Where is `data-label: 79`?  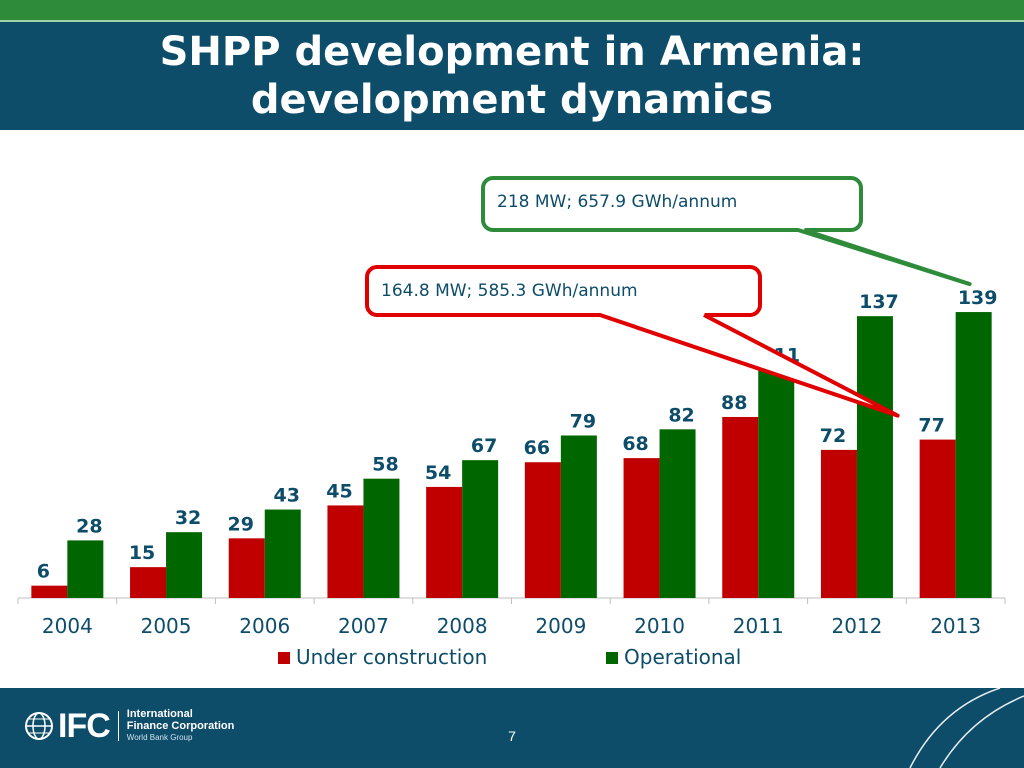
data-label: 79 is located at coordinates (583, 421).